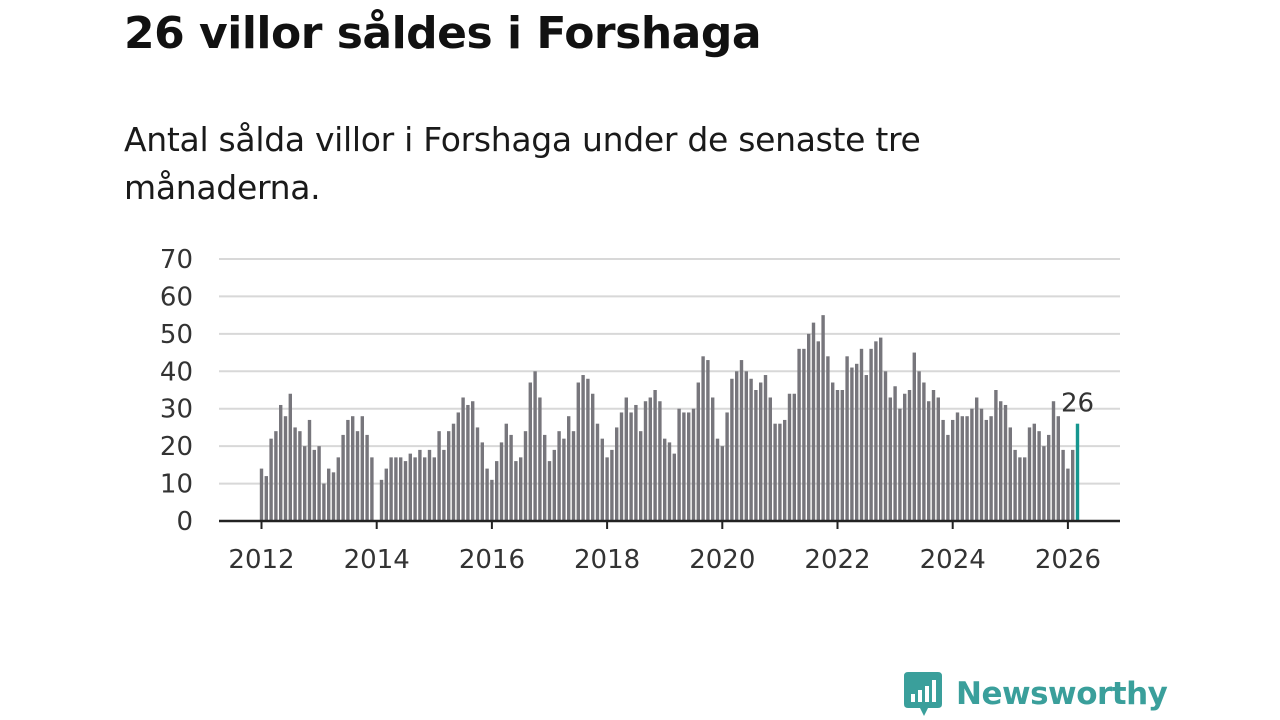 The image size is (1280, 720). What do you see at coordinates (443, 33) in the screenshot?
I see `chart-title: 26 villor såldes i Forshaga` at bounding box center [443, 33].